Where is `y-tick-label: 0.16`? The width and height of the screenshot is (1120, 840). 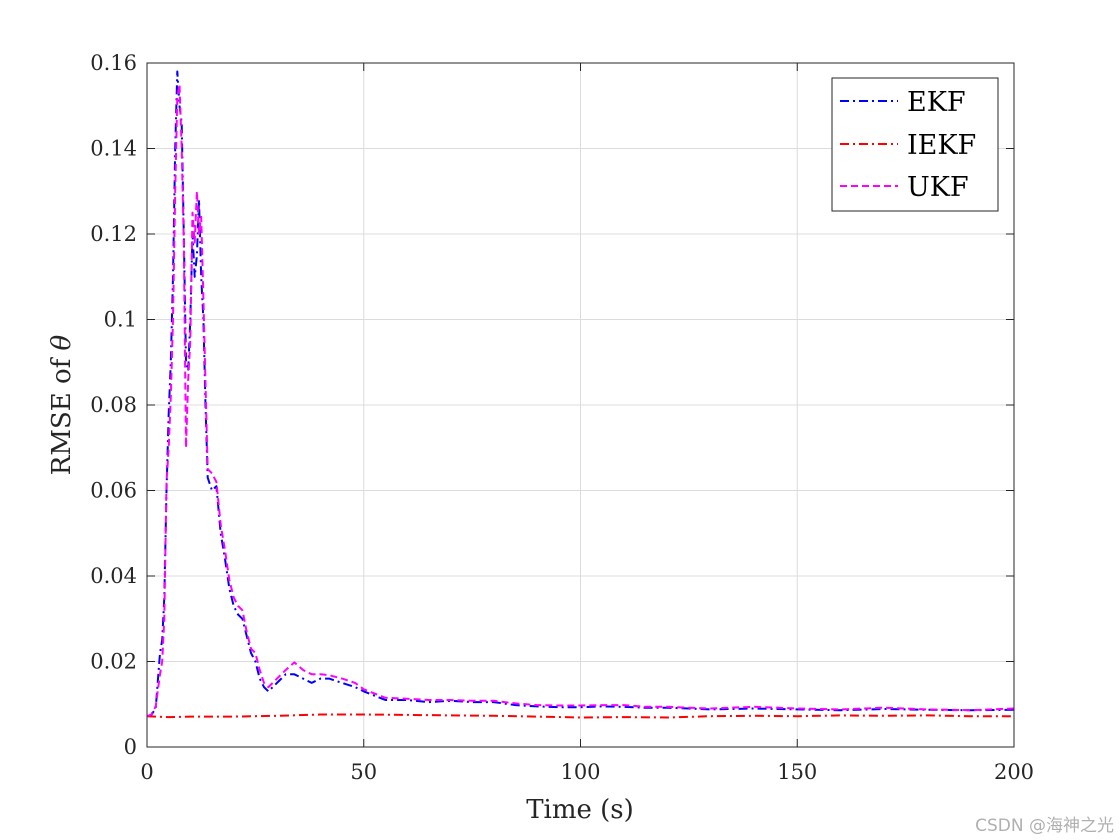 y-tick-label: 0.16 is located at coordinates (113, 63).